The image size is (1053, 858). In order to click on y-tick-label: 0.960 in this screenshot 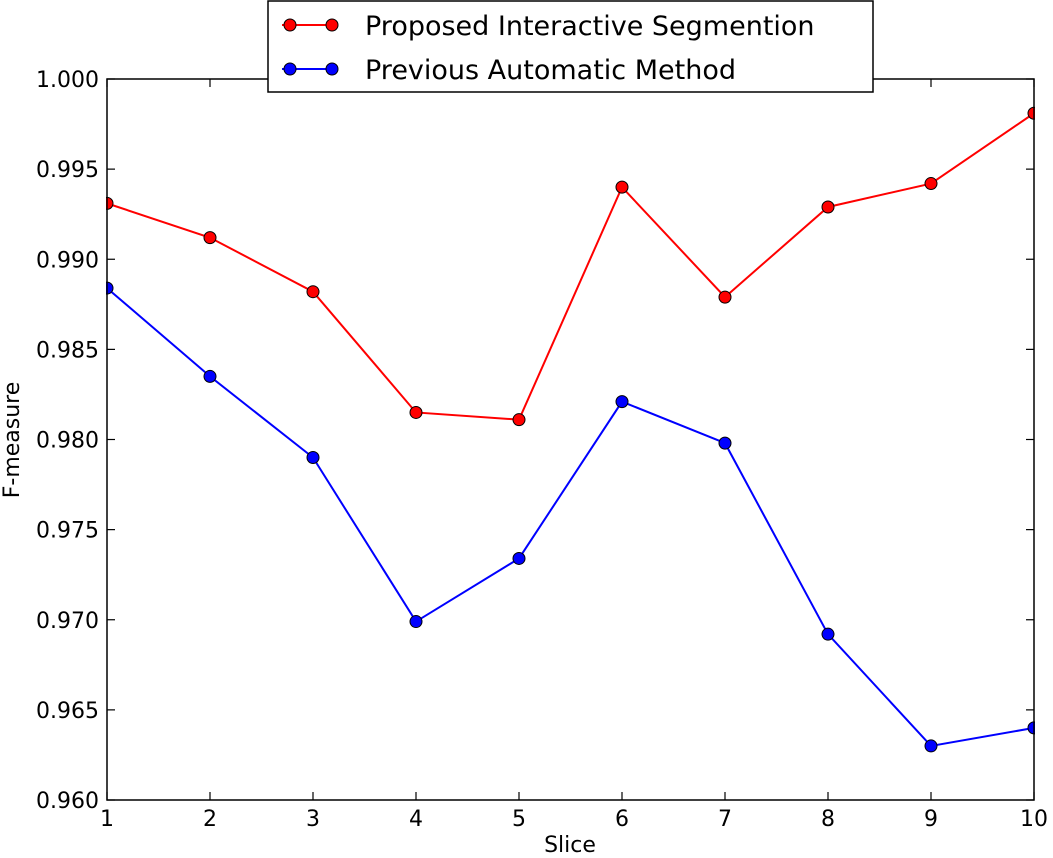, I will do `click(67, 801)`.